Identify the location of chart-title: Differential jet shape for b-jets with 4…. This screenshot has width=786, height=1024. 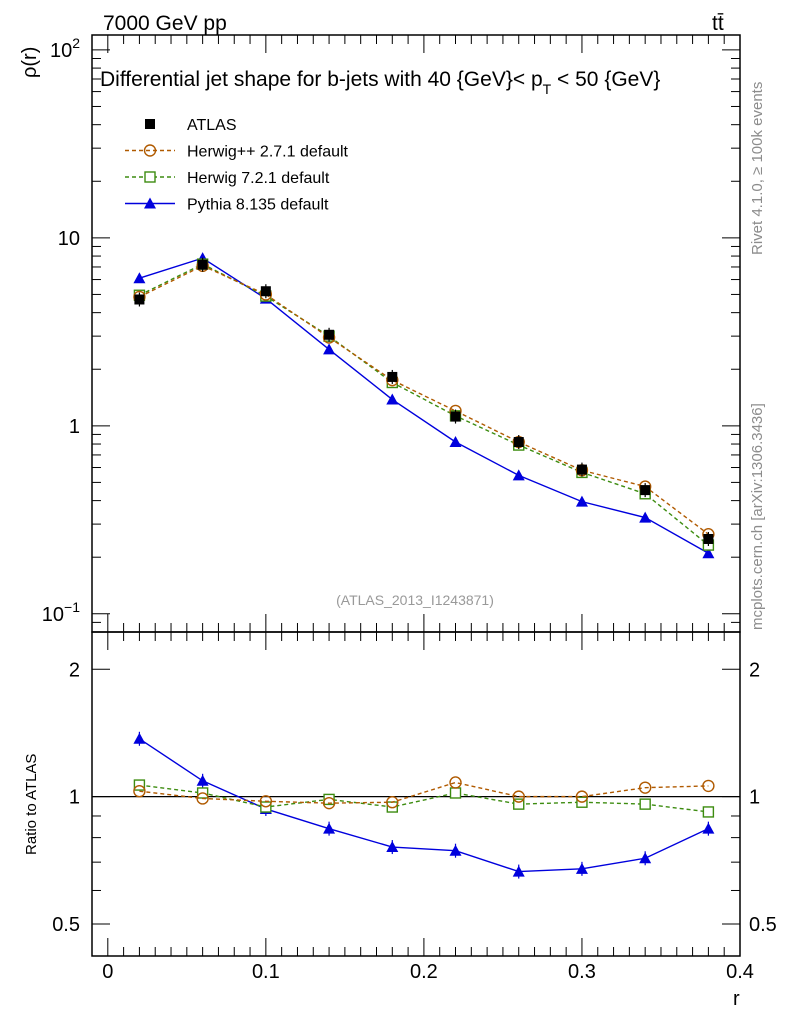
(380, 82).